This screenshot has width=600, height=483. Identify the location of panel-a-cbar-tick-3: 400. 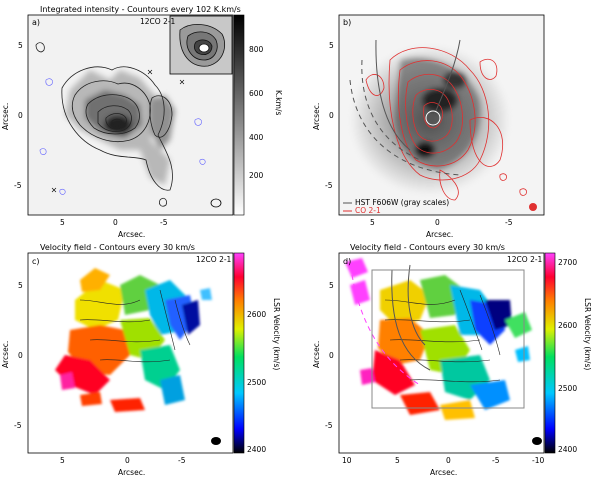
(256, 137).